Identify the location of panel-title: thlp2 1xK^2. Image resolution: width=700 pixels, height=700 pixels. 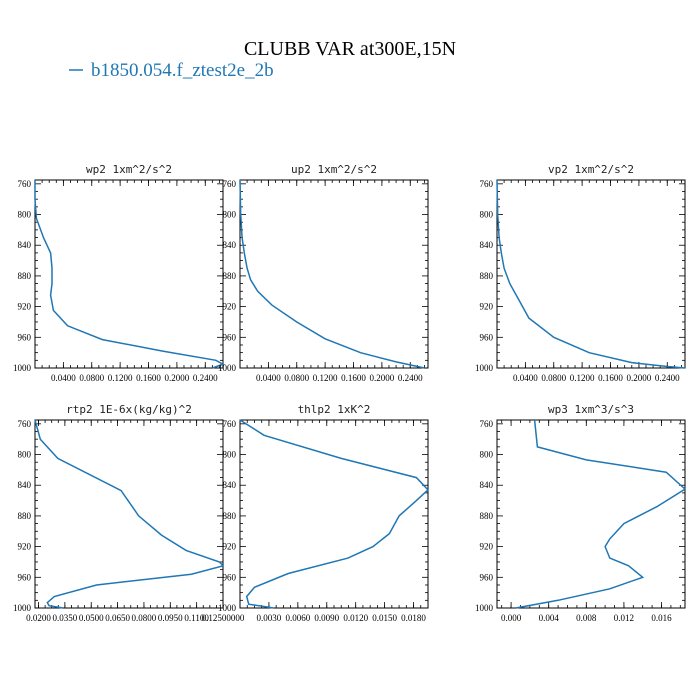
(334, 409).